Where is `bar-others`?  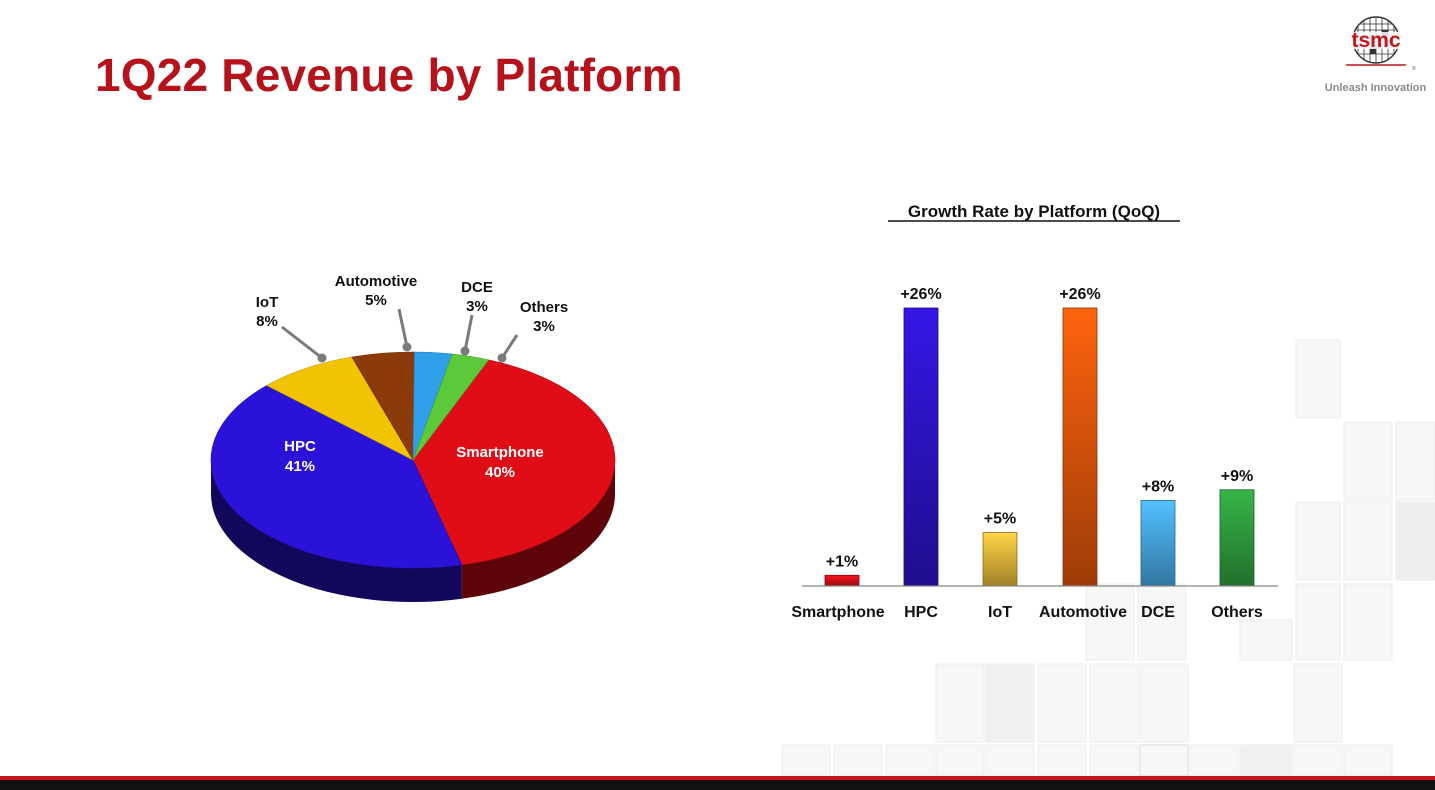
bar-others is located at coordinates (1237, 538).